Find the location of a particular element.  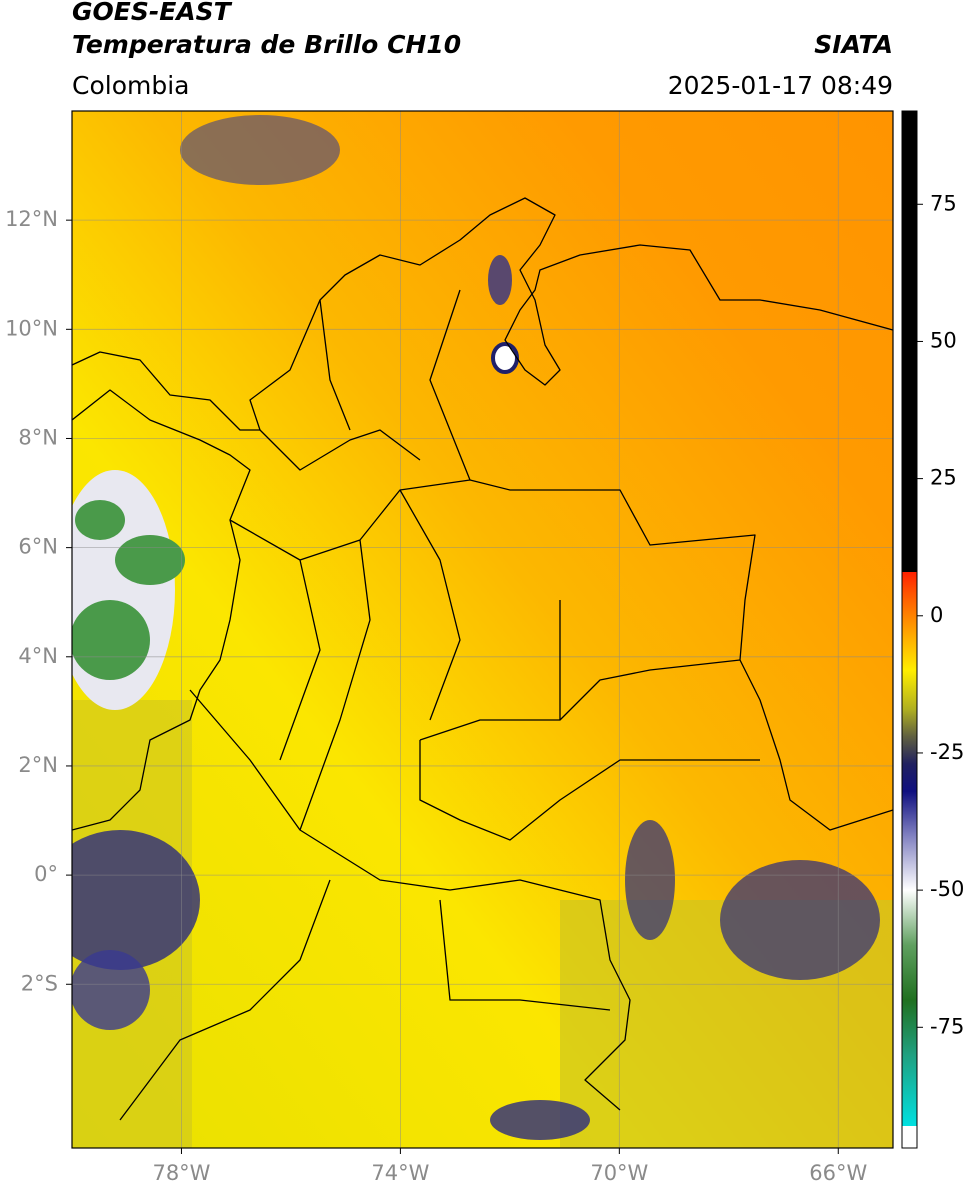

y-tick-label: 4°N is located at coordinates (38, 656).